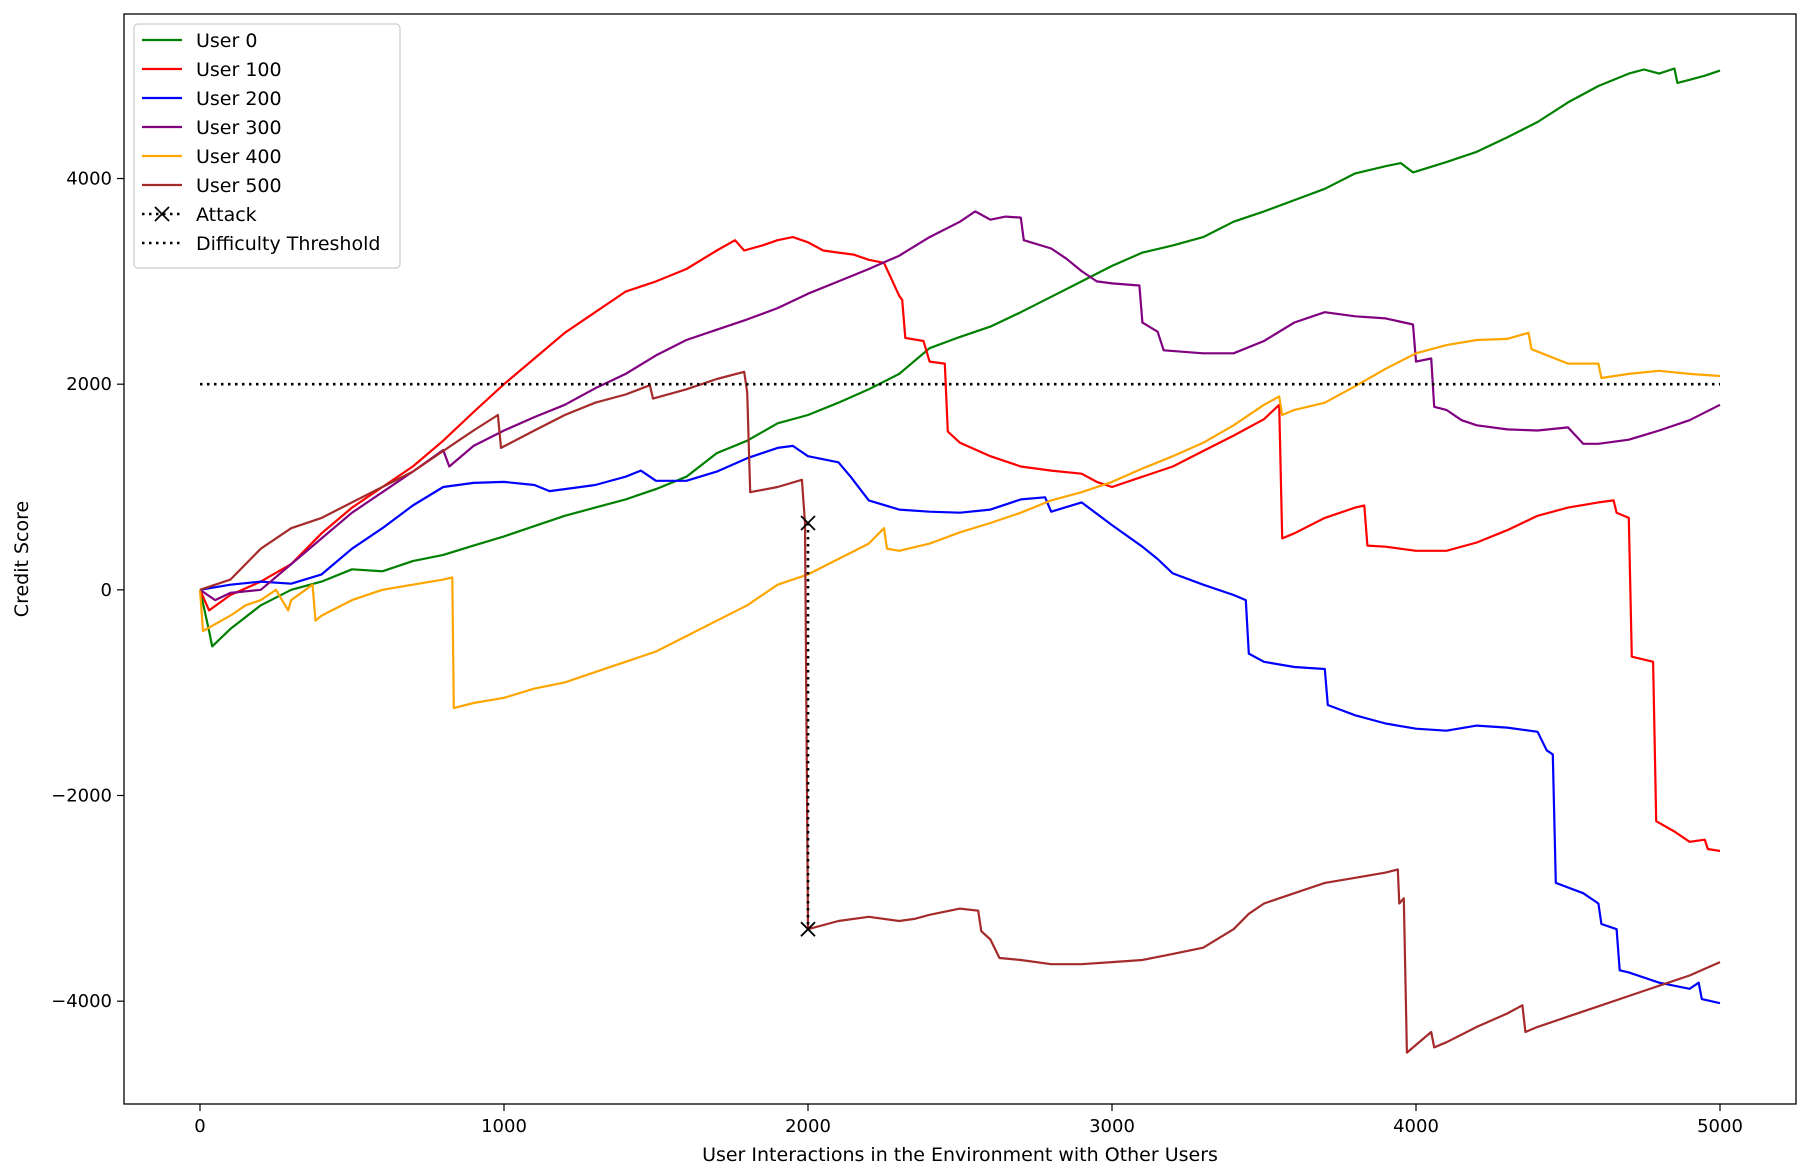 This screenshot has height=1176, width=1811. I want to click on legend-label: User 100, so click(239, 70).